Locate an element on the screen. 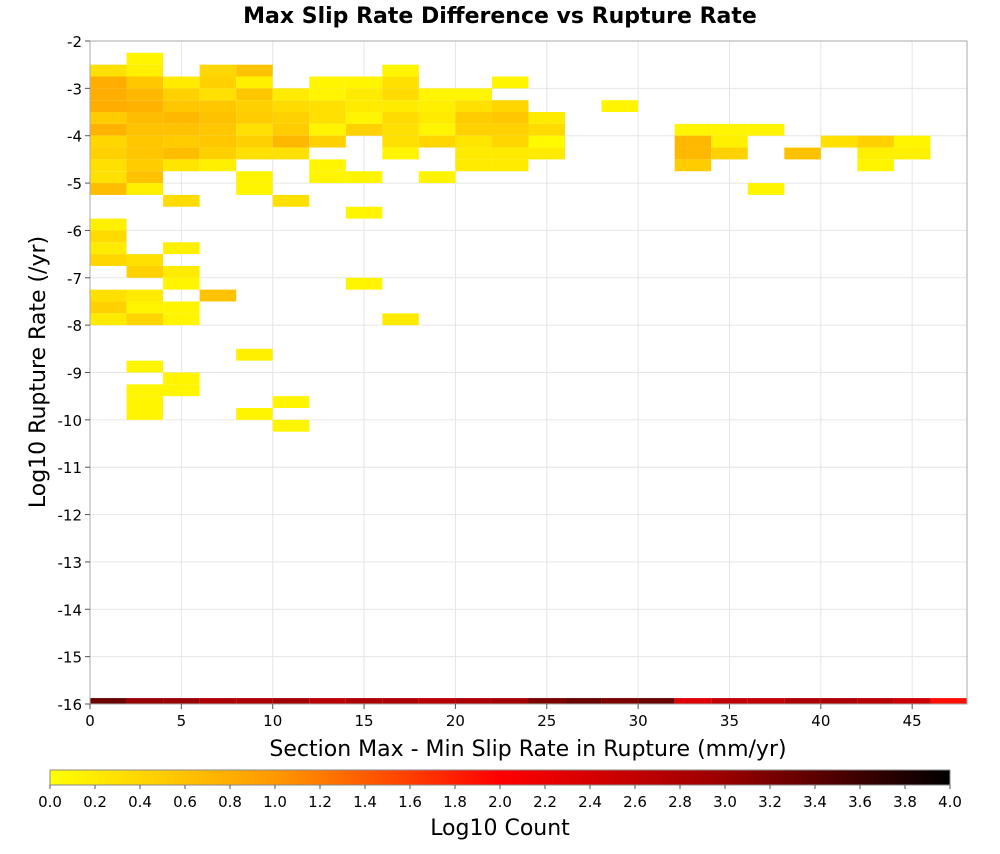 The image size is (1000, 854). y-axis-label: Log10 Rupture Rate (/yr) is located at coordinates (38, 372).